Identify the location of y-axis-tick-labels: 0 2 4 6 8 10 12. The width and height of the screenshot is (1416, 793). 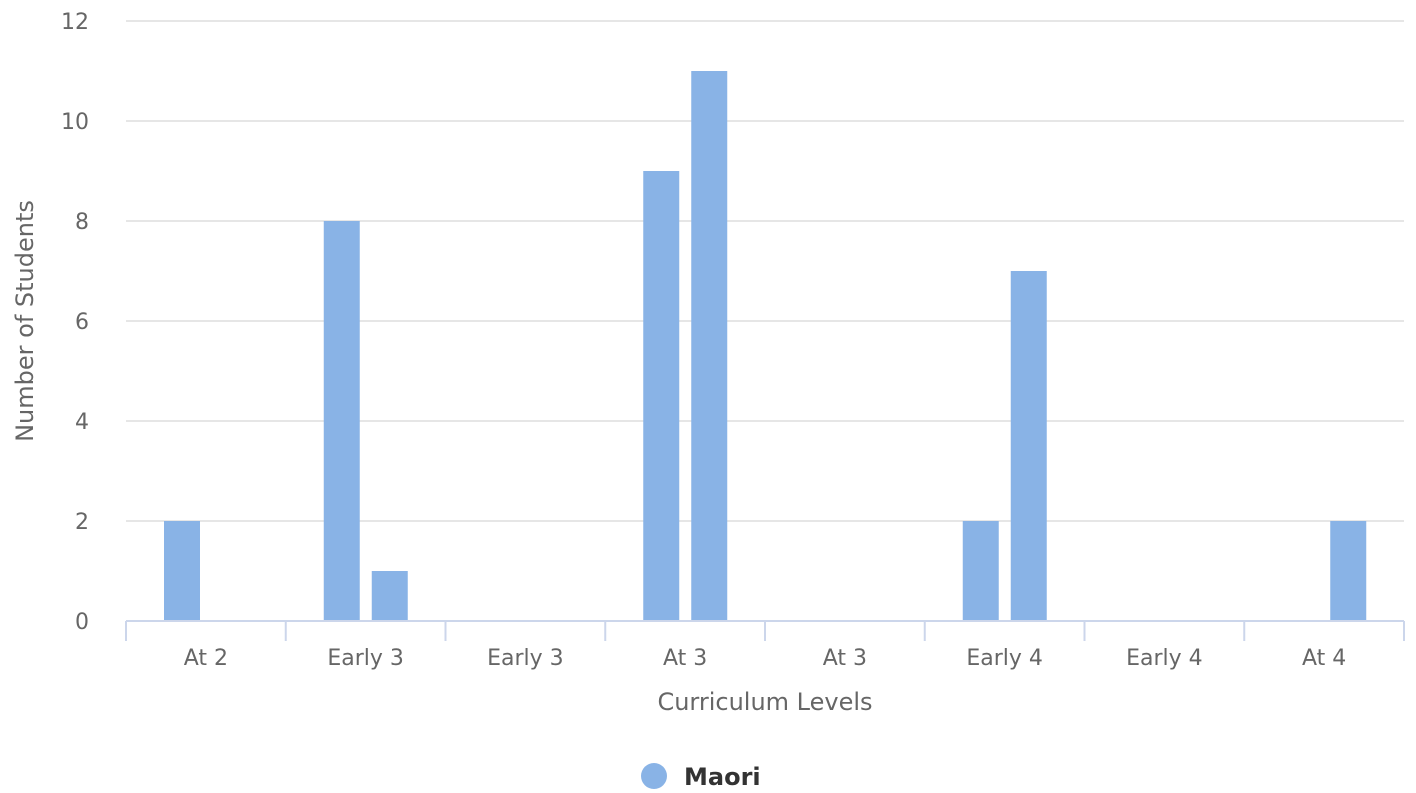
(75, 322).